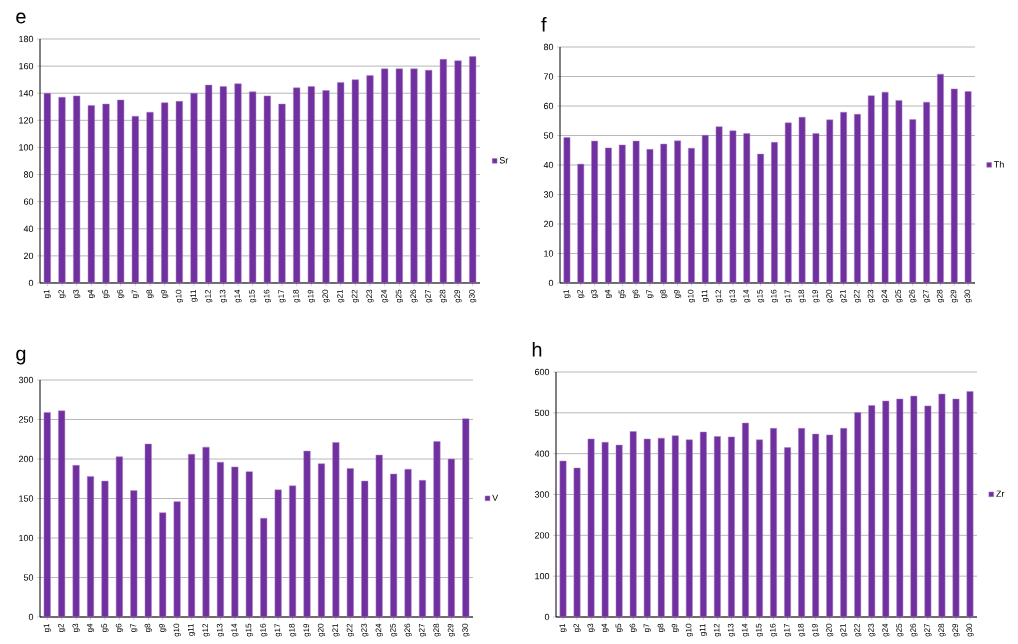 This screenshot has width=1018, height=644. I want to click on chart-title: h, so click(537, 349).